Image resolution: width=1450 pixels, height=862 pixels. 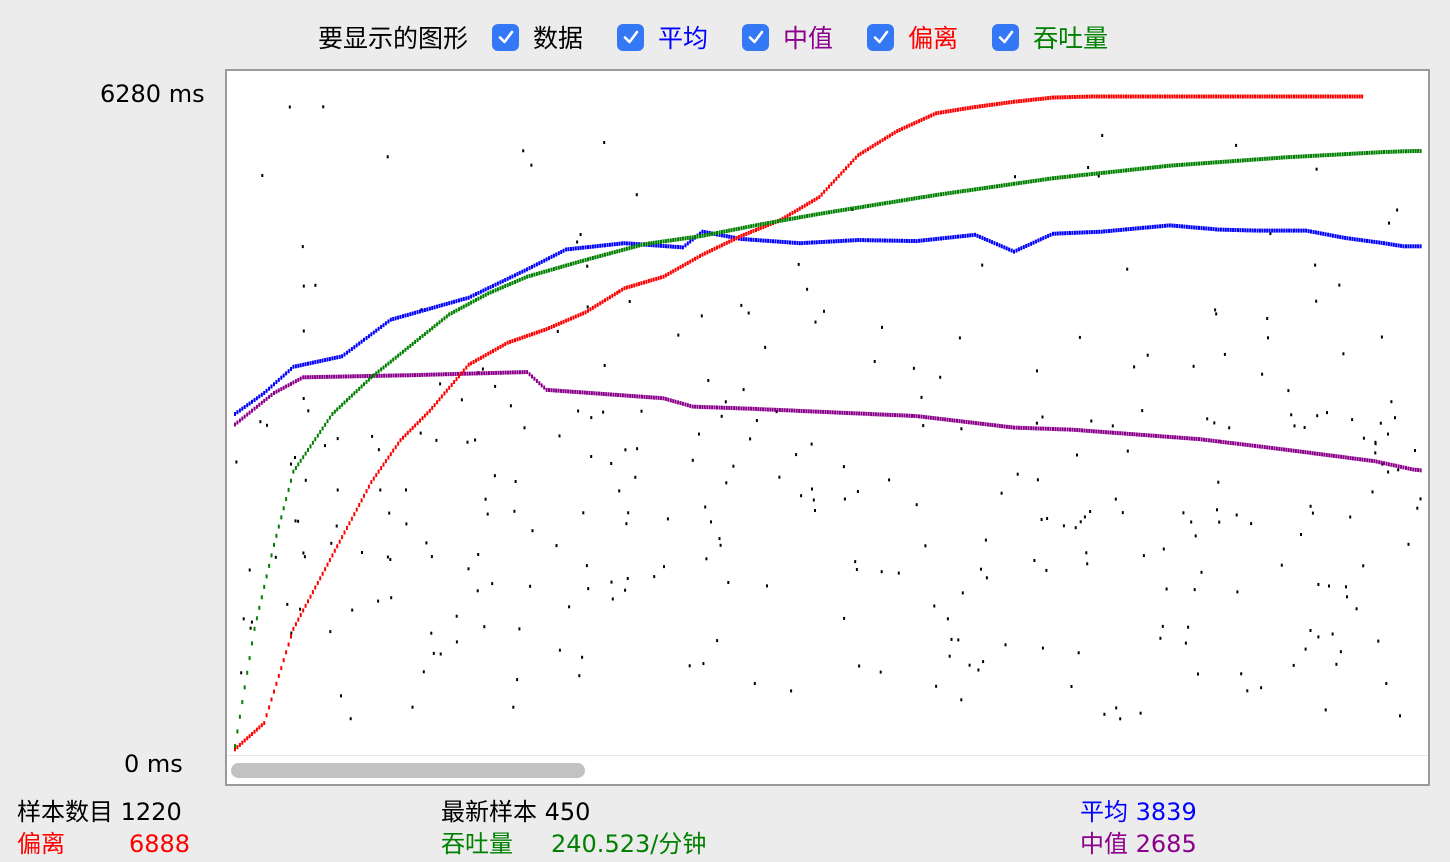 What do you see at coordinates (912, 37) in the screenshot?
I see `legend-item-deviation: 偏离` at bounding box center [912, 37].